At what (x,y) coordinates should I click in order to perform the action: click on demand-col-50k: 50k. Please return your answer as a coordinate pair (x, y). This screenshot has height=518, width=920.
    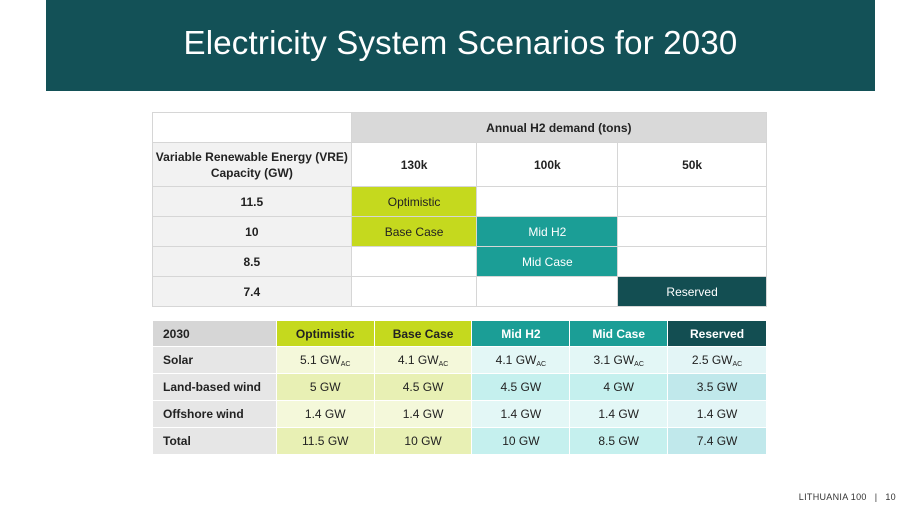
    Looking at the image, I should click on (692, 164).